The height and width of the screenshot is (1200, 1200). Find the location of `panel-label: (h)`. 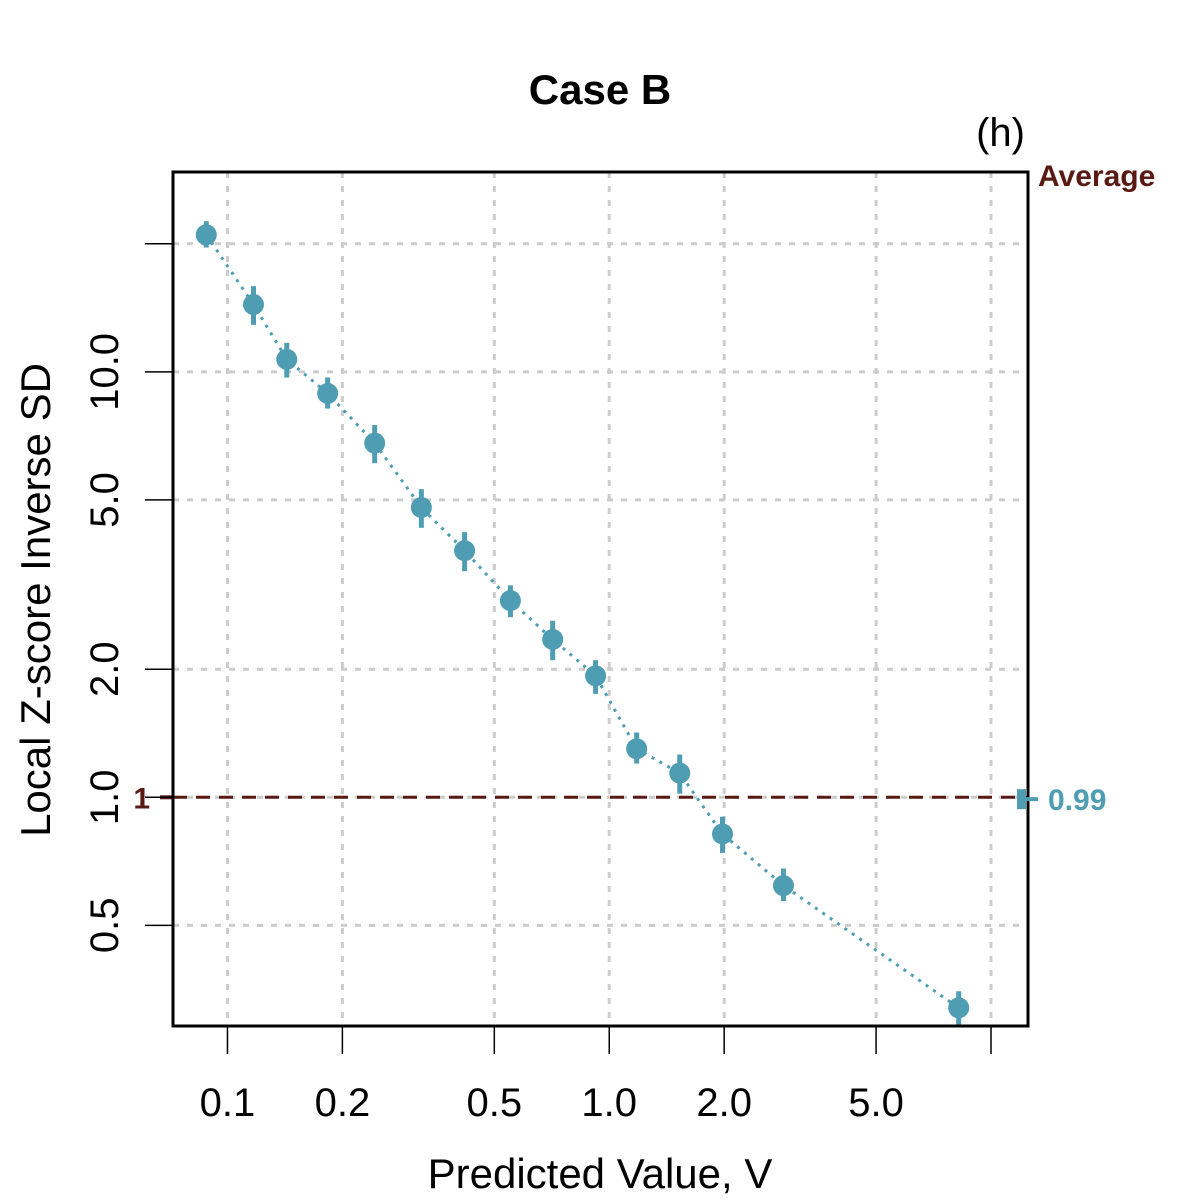

panel-label: (h) is located at coordinates (1000, 133).